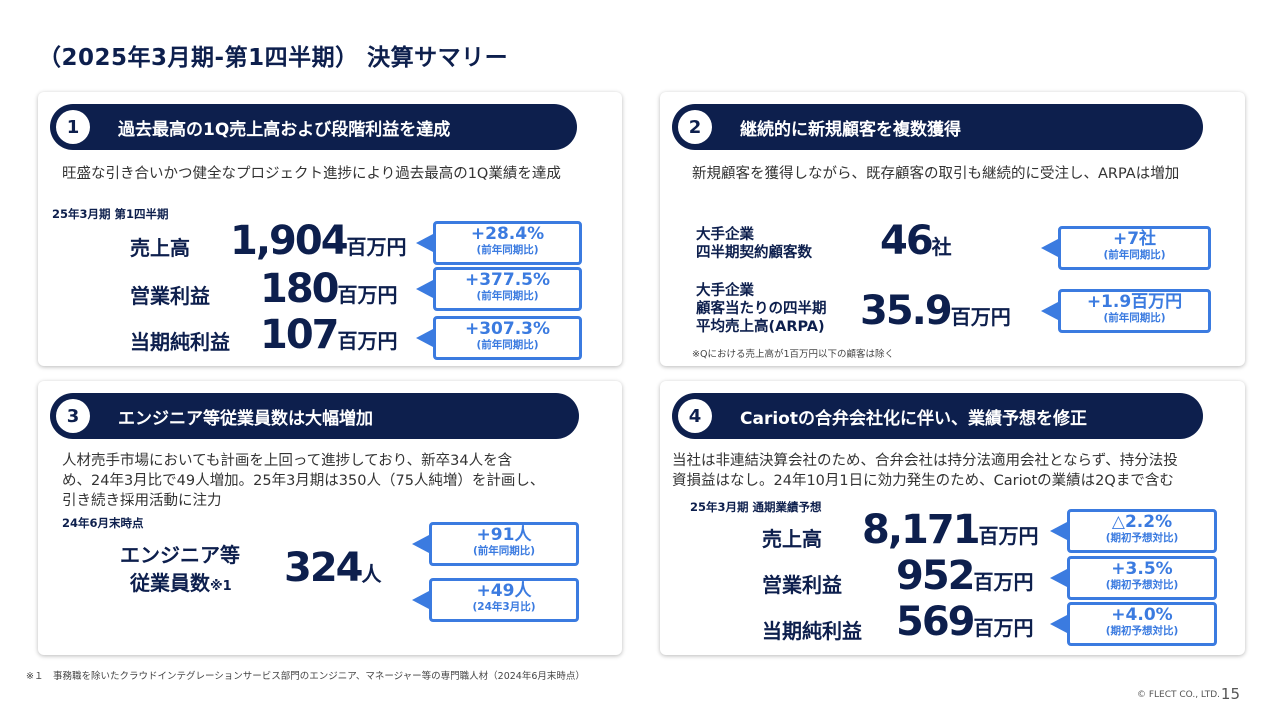 The width and height of the screenshot is (1280, 720). I want to click on callout-arpa-change: +1.9百万円 (前年同期比), so click(1126, 311).